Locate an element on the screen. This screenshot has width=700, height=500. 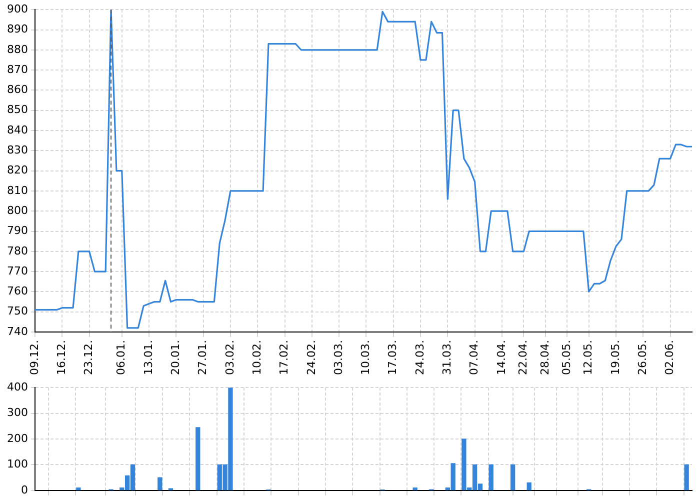
x-tick-label: 17.02. is located at coordinates (284, 358).